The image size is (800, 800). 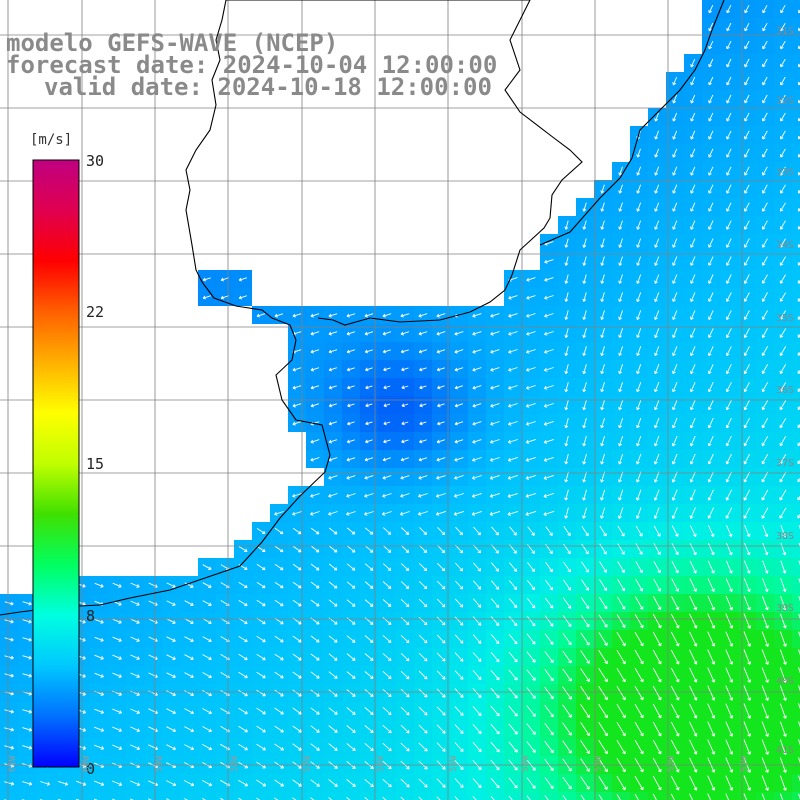 I want to click on lon-label: 61W, so click(x=13, y=763).